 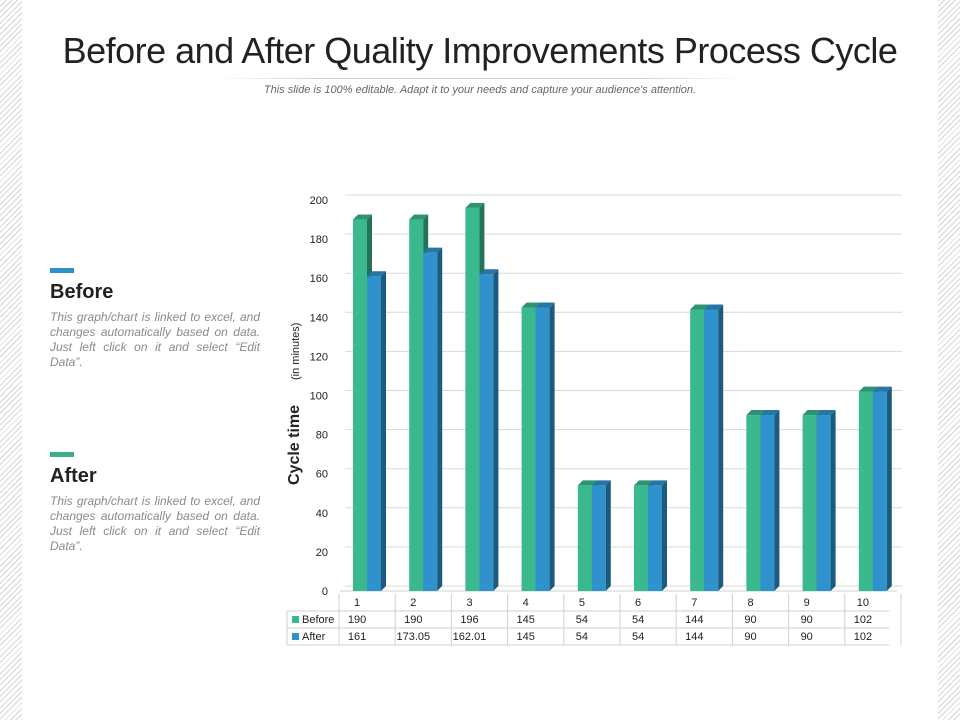 What do you see at coordinates (322, 514) in the screenshot?
I see `y-tick-label: 40` at bounding box center [322, 514].